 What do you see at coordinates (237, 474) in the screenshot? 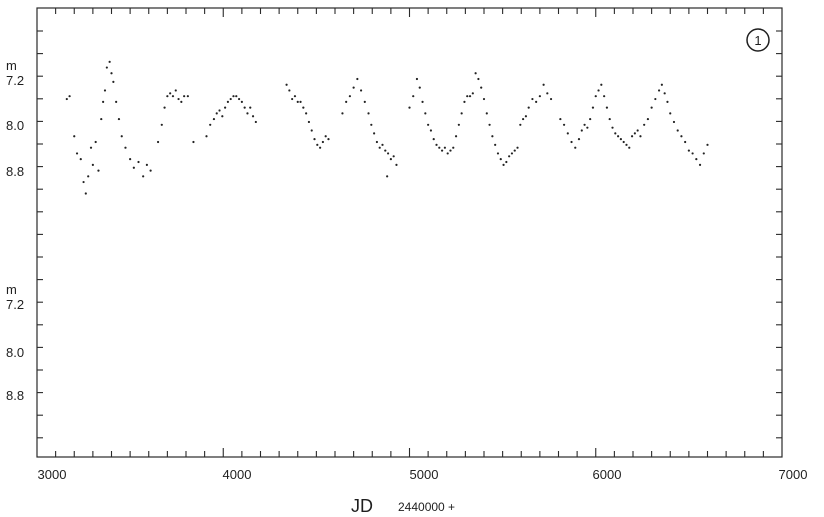
I see `x-tick-label-4000: 4000` at bounding box center [237, 474].